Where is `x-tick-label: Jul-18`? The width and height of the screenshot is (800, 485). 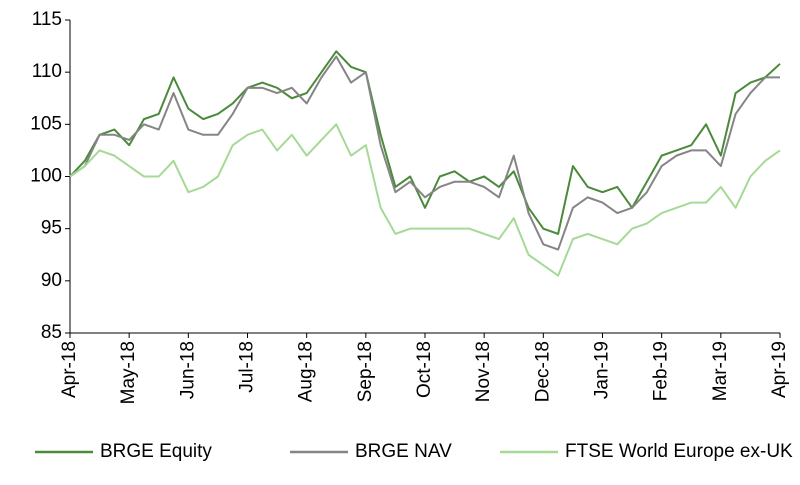
x-tick-label: Jul-18 is located at coordinates (247, 367).